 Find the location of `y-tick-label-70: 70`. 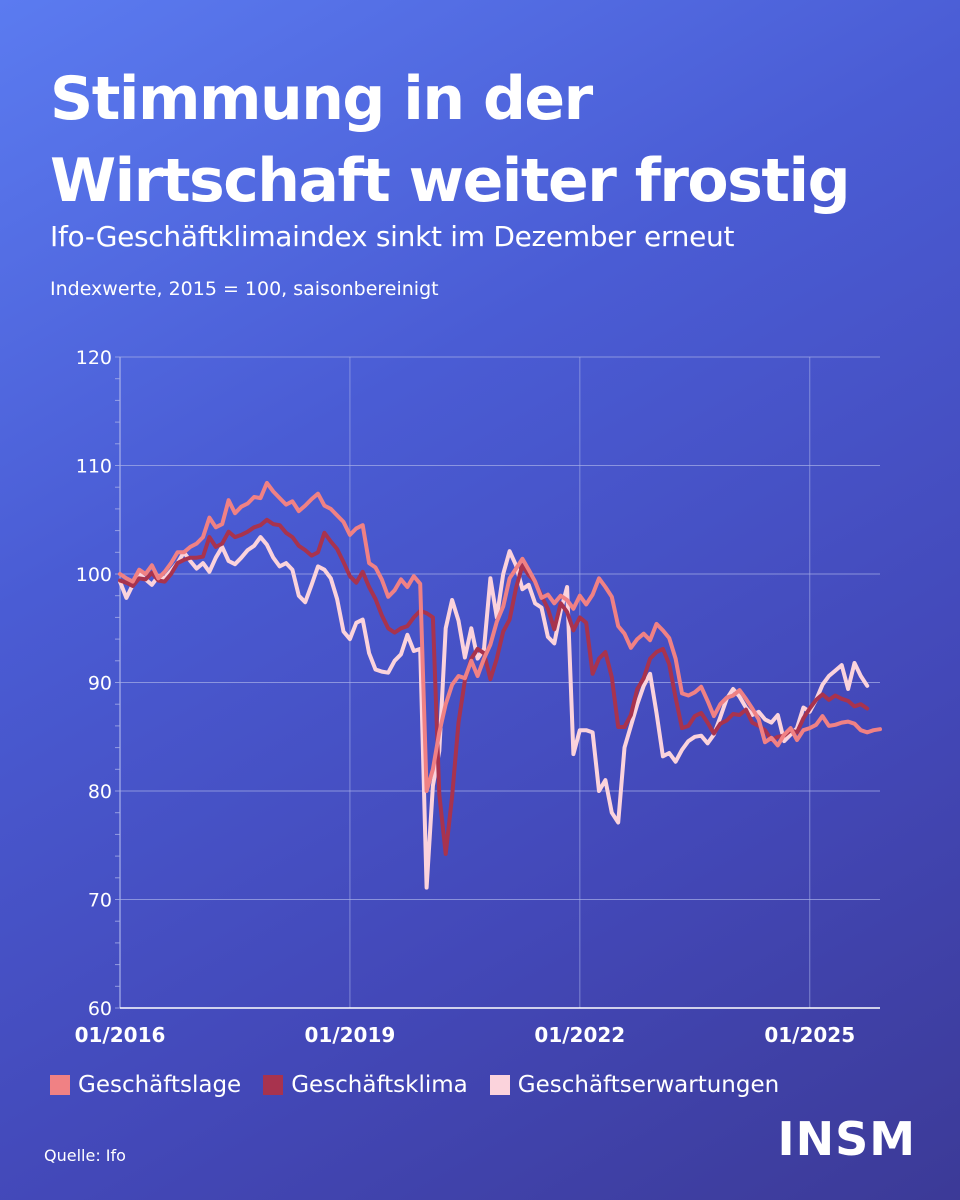

y-tick-label-70: 70 is located at coordinates (100, 901).